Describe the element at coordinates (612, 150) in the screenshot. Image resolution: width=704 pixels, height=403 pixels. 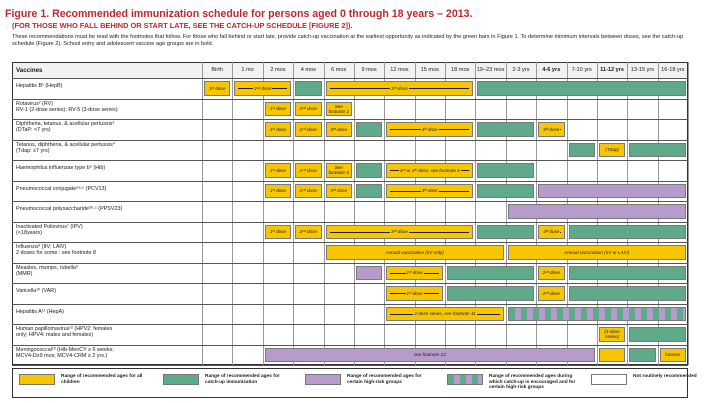
I see `bar-label: (Tdap)` at that location.